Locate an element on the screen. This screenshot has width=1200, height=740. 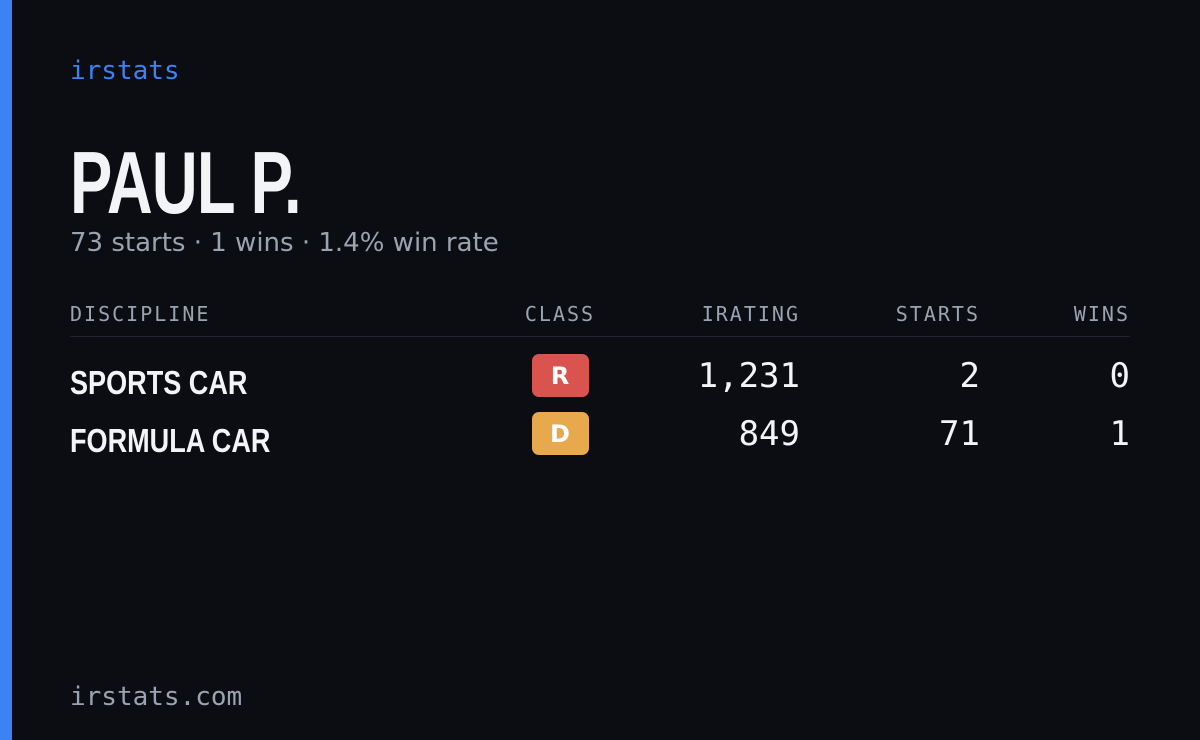
accent-bar is located at coordinates (6, 370).